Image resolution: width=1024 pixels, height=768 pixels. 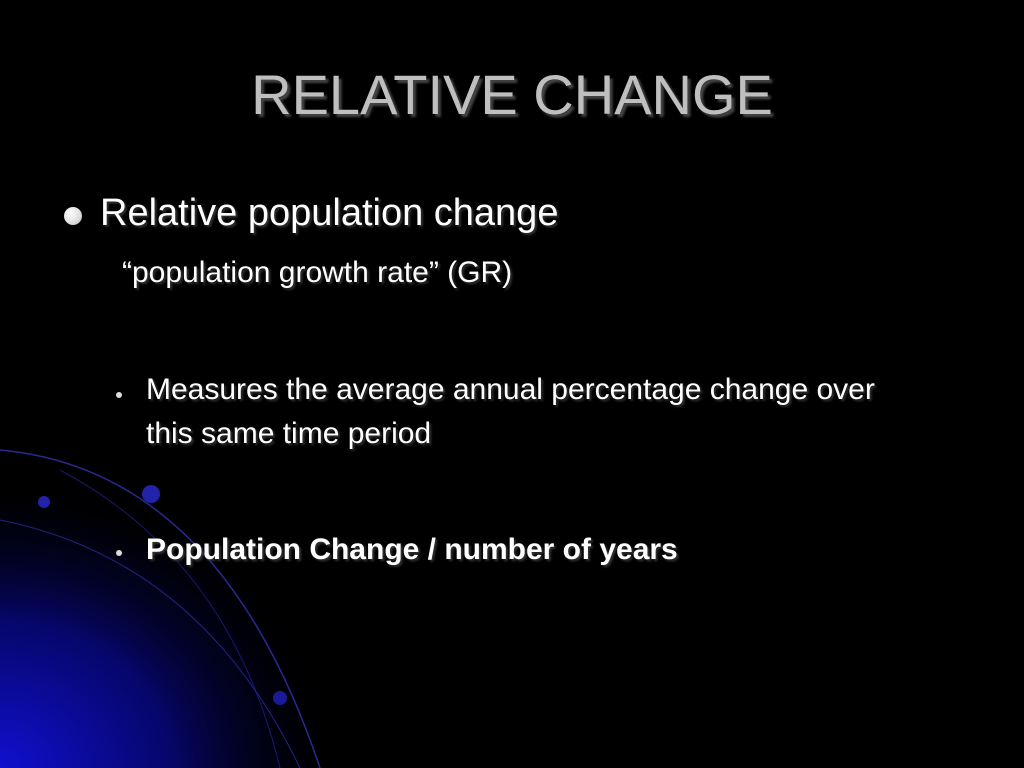 I want to click on subtext: “population growth rate” (GR), so click(x=317, y=272).